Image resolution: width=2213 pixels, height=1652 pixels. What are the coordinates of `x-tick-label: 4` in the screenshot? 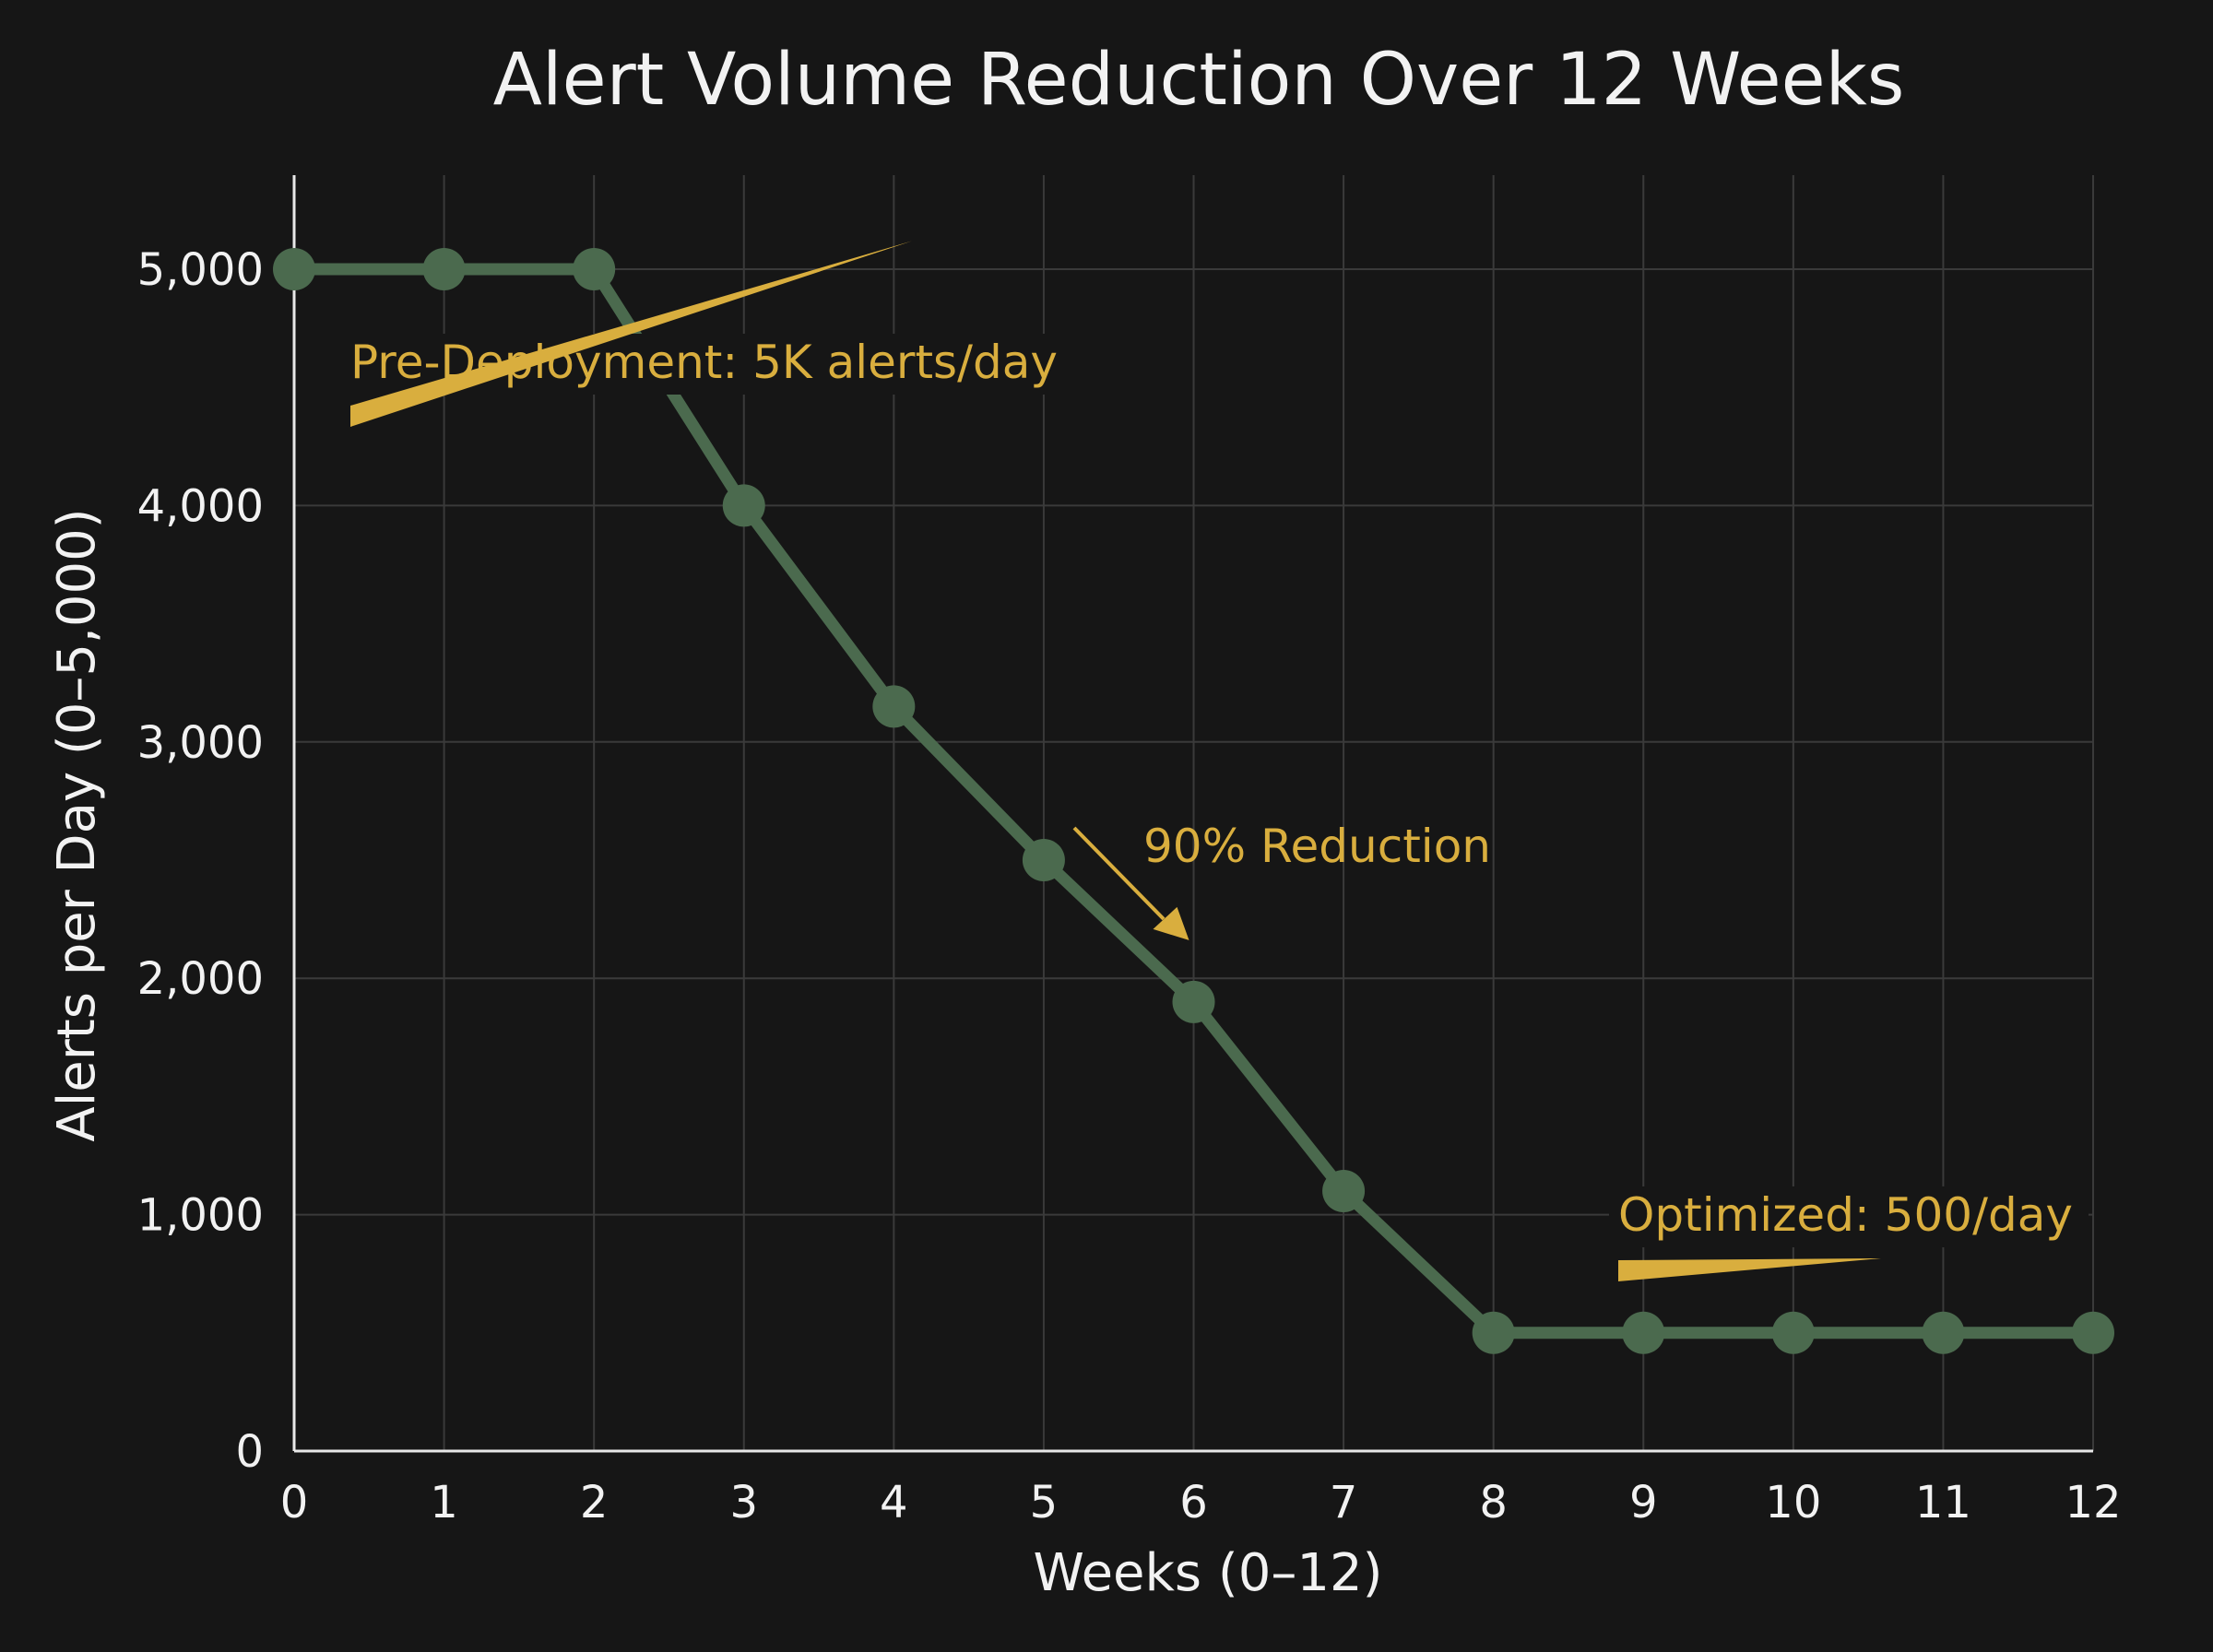 It's located at (894, 1502).